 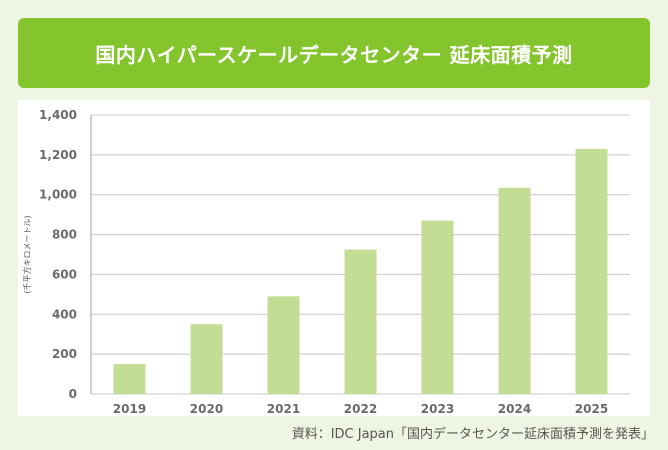 I want to click on y-tick-label: 200, so click(x=64, y=354).